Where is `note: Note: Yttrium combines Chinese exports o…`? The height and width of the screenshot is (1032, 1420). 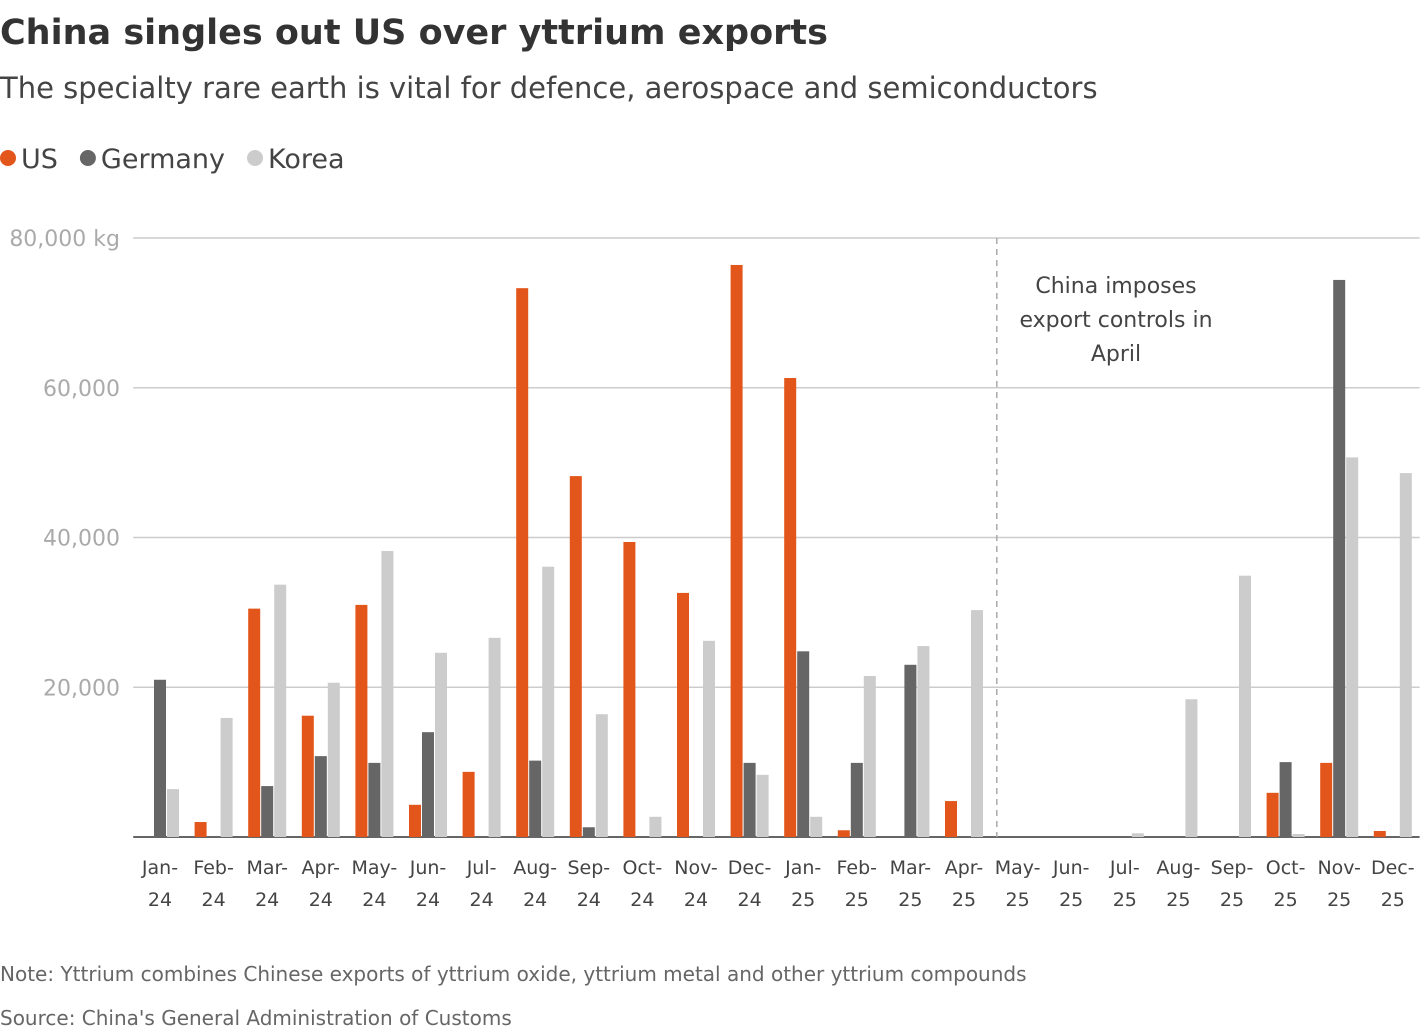 note: Note: Yttrium combines Chinese exports o… is located at coordinates (513, 974).